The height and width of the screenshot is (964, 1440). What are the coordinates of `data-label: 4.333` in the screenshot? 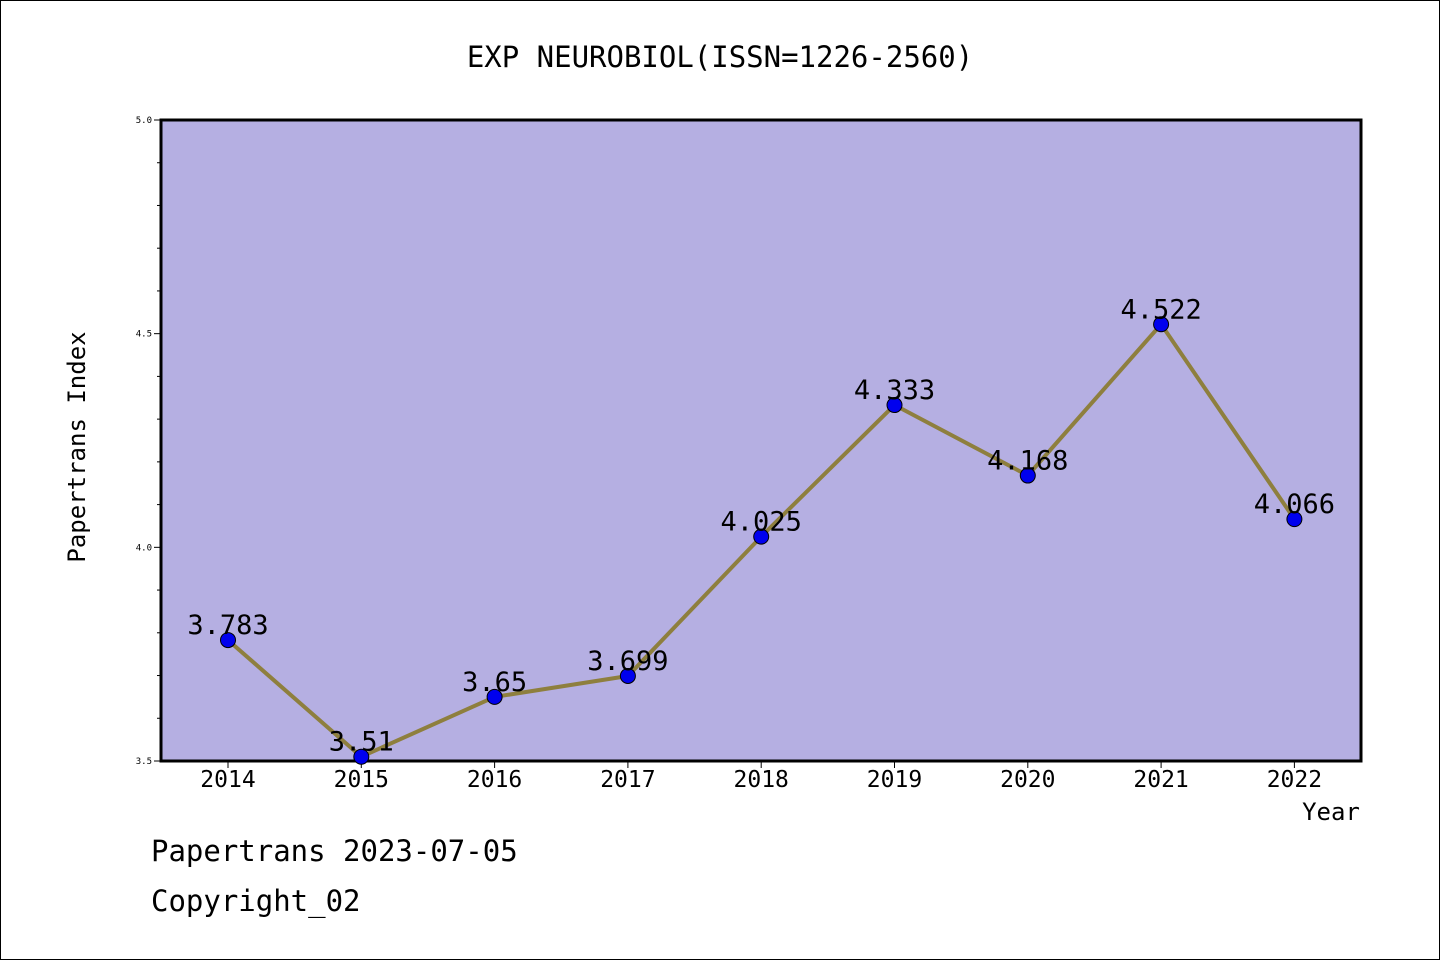 It's located at (894, 390).